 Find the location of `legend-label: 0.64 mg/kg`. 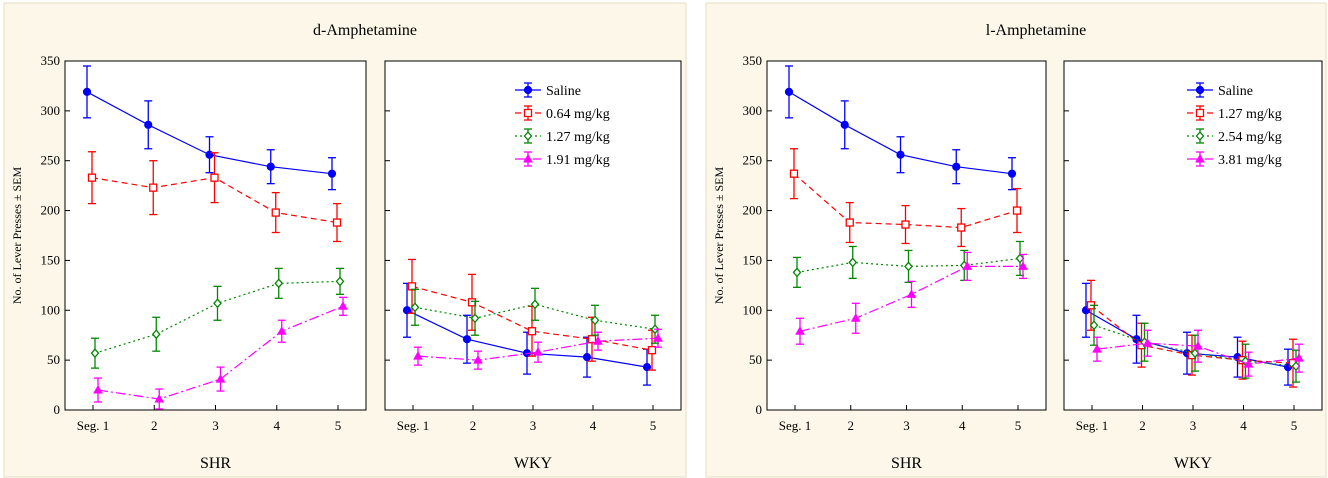

legend-label: 0.64 mg/kg is located at coordinates (578, 114).